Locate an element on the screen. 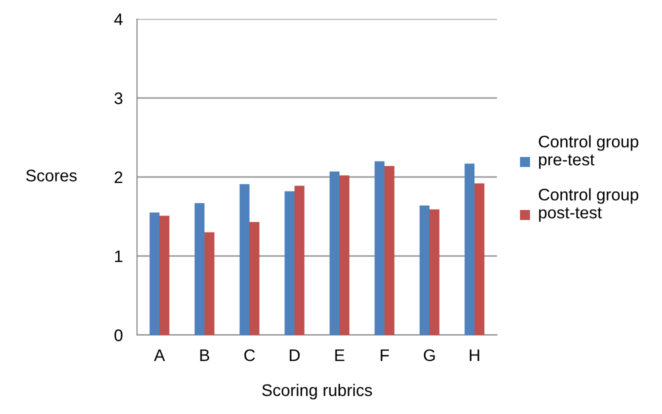 The height and width of the screenshot is (414, 662). x-axis-title: Scoring rubrics is located at coordinates (317, 392).